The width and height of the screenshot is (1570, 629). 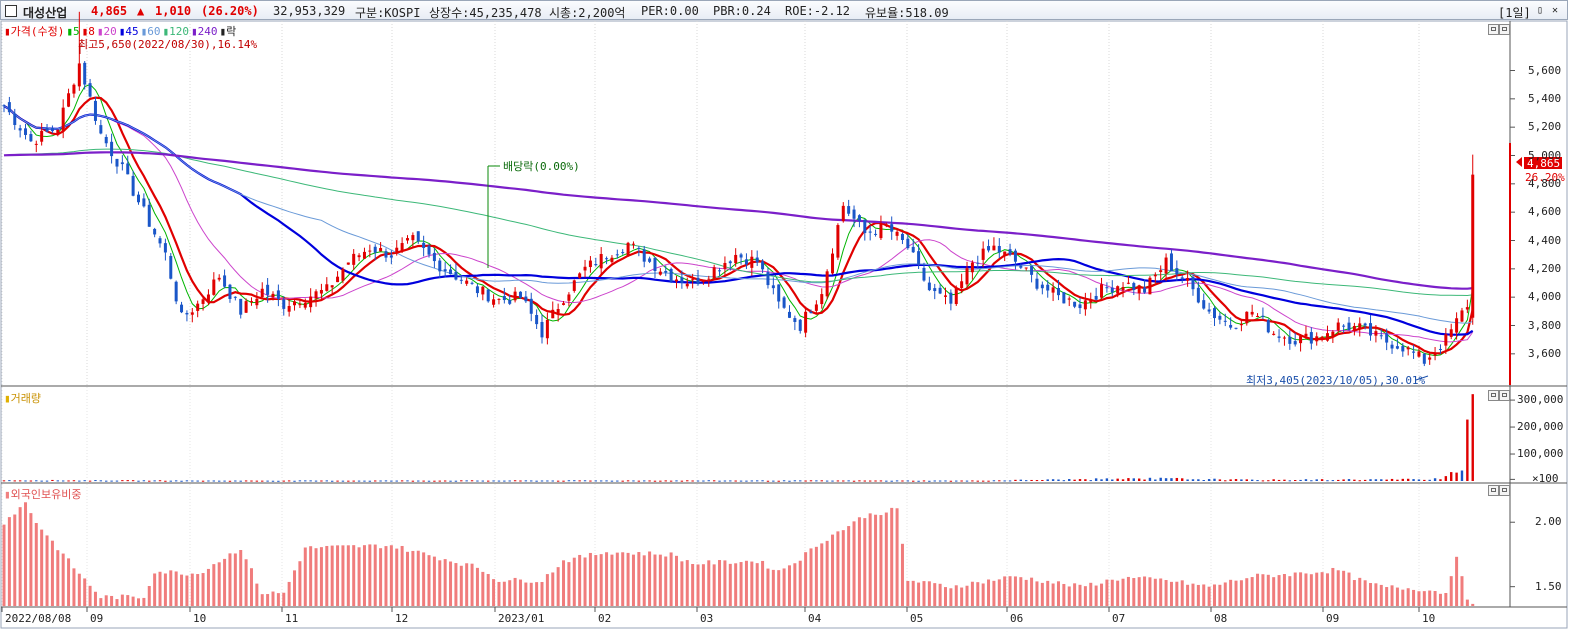 I want to click on price-panel-max-button, so click(x=1504, y=29).